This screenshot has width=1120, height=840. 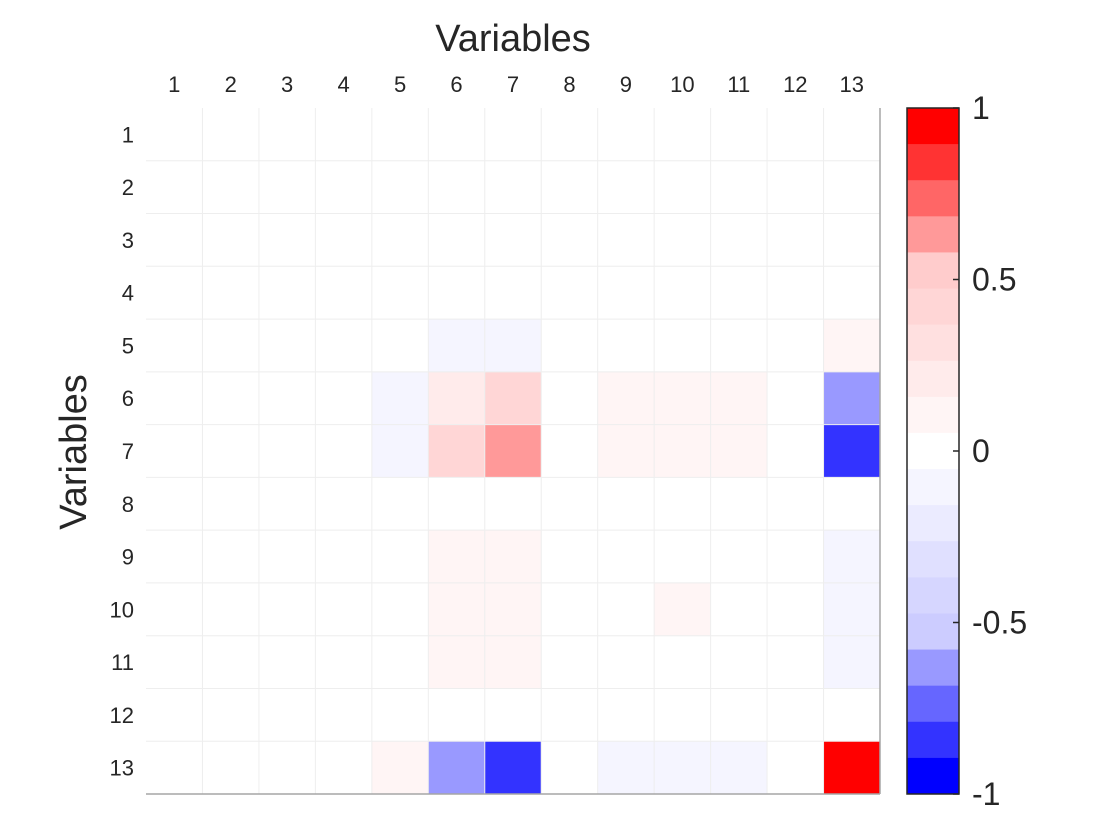 What do you see at coordinates (122, 715) in the screenshot?
I see `y-tick-label: 12` at bounding box center [122, 715].